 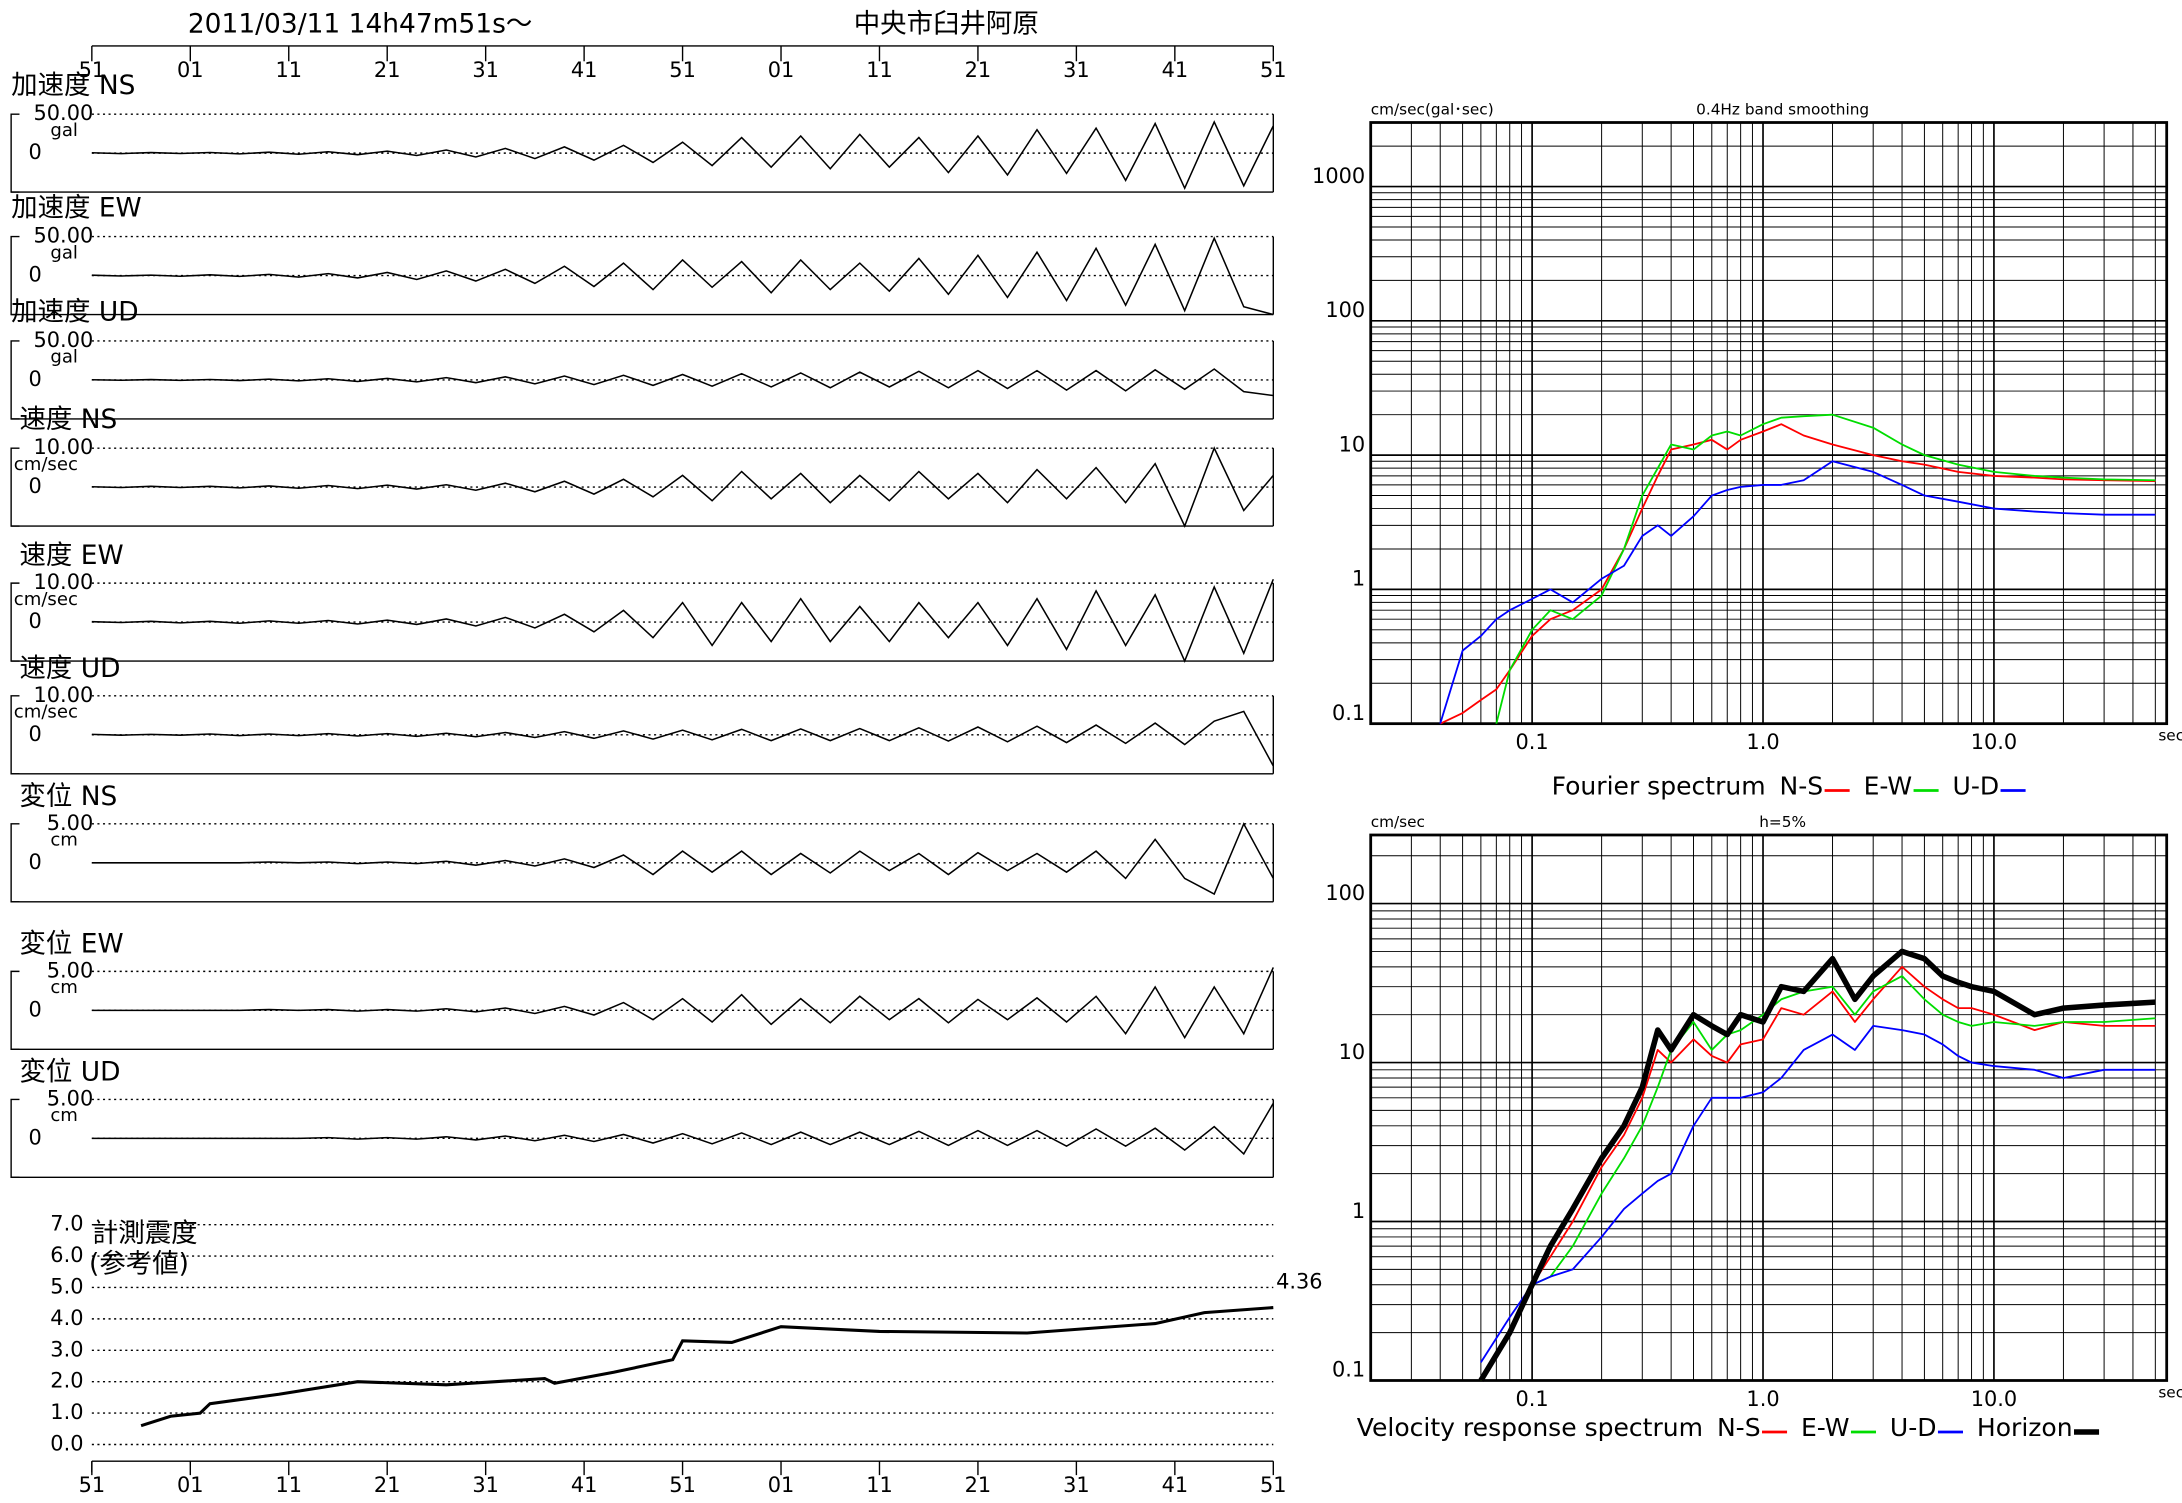 What do you see at coordinates (66, 1255) in the screenshot?
I see `y-tick-label: 6.0` at bounding box center [66, 1255].